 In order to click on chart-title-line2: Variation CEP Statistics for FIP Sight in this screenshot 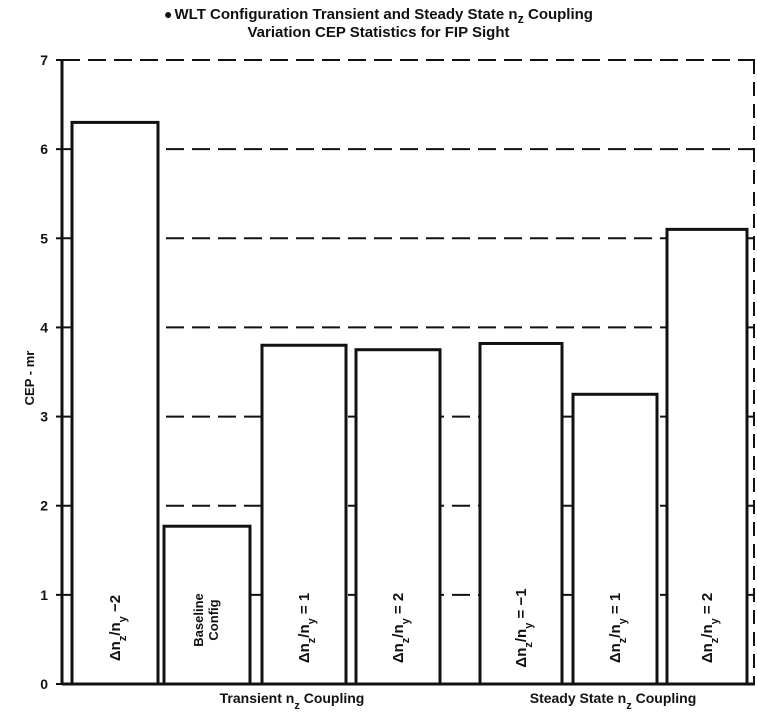, I will do `click(378, 32)`.